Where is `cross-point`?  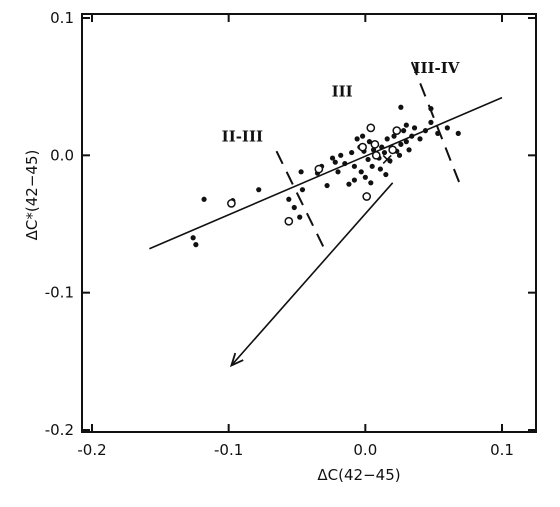 cross-point is located at coordinates (387, 159).